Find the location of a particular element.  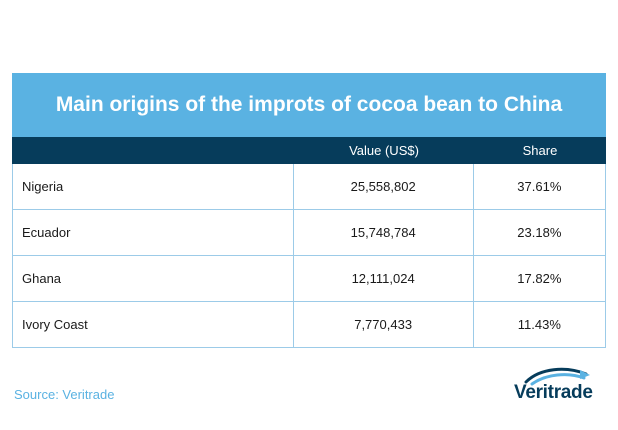

logo-text: Veritrade is located at coordinates (553, 392).